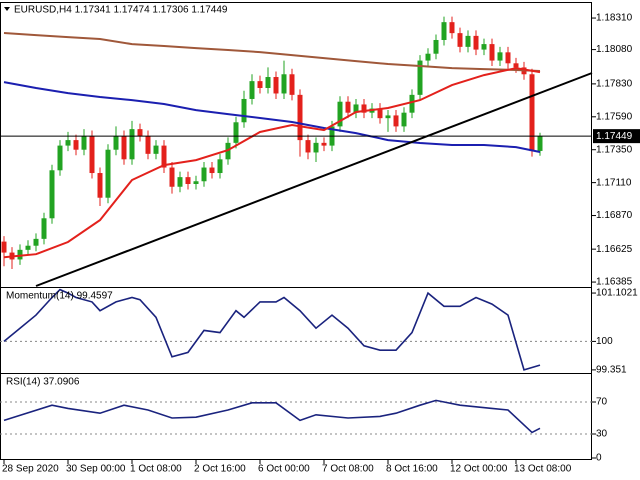 This screenshot has height=480, width=640. What do you see at coordinates (59, 296) in the screenshot?
I see `indicator-title: Momentum(14) 99.4597` at bounding box center [59, 296].